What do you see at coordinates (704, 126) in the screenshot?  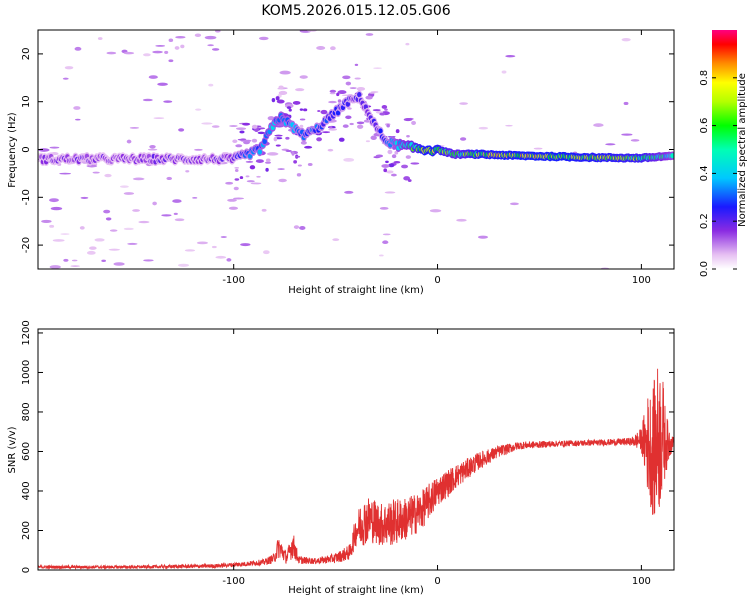 I see `colorbar-tick-label: 0.6` at bounding box center [704, 126].